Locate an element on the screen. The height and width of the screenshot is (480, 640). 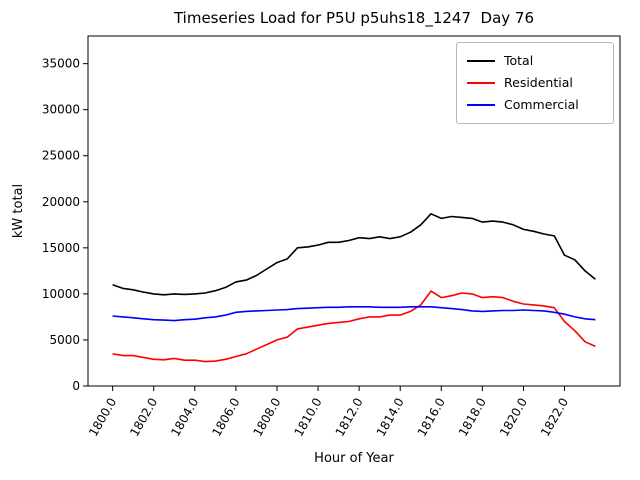
y-tick-label: 10000 is located at coordinates (61, 294).